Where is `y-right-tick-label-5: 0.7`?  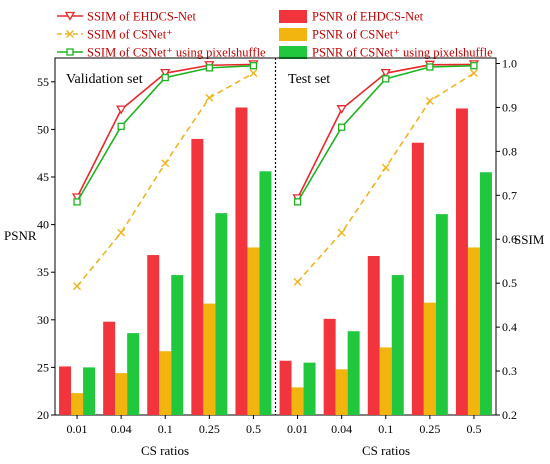
y-right-tick-label-5: 0.7 is located at coordinates (509, 195).